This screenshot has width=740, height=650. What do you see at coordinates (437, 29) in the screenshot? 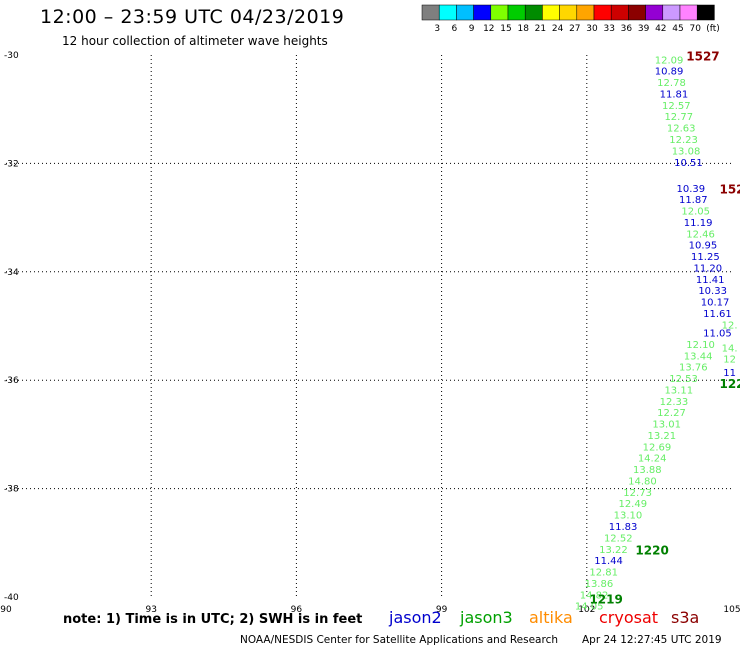
I see `colorbar-label: 3` at bounding box center [437, 29].